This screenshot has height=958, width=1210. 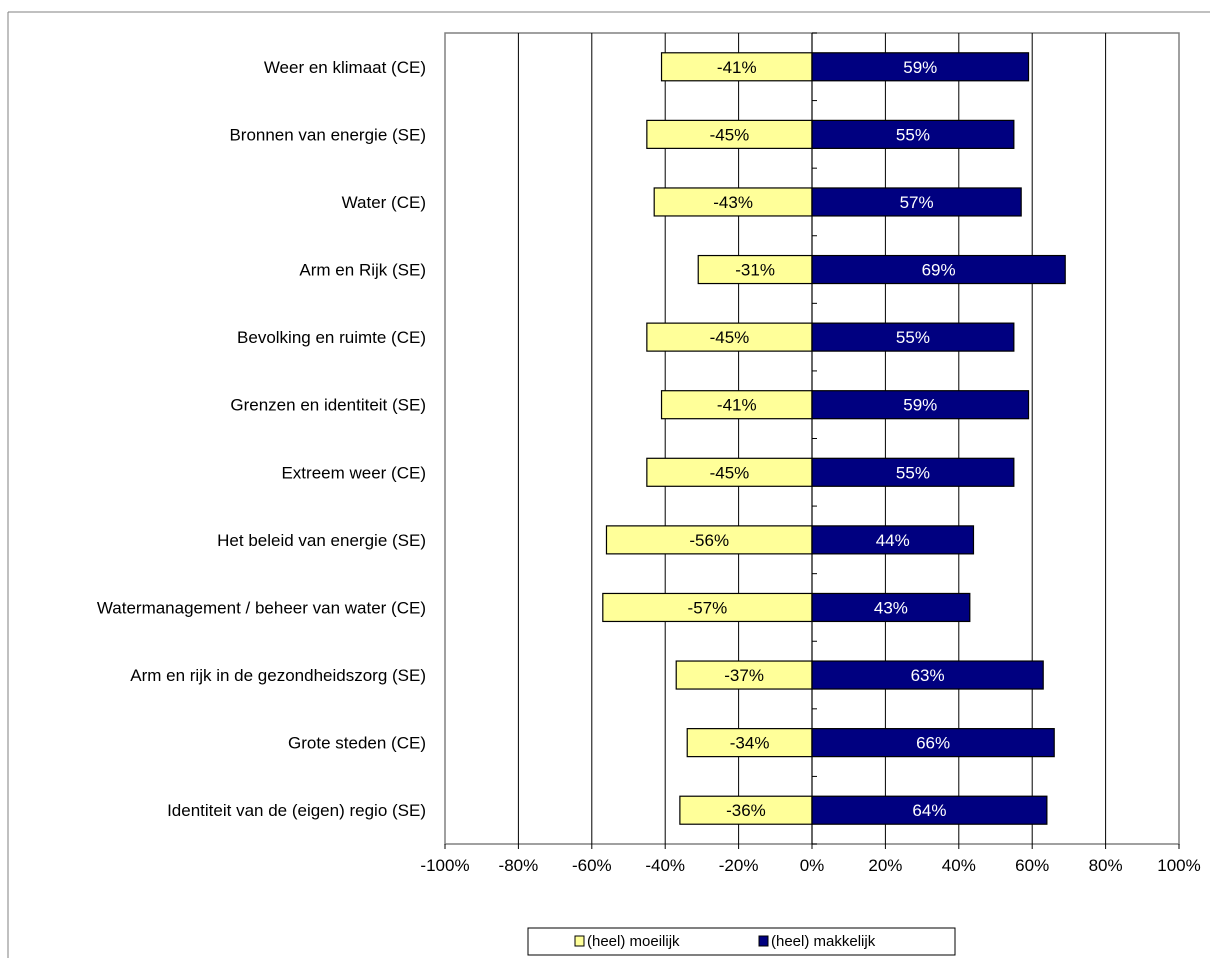 I want to click on category-label: Grote steden (CE), so click(x=357, y=743).